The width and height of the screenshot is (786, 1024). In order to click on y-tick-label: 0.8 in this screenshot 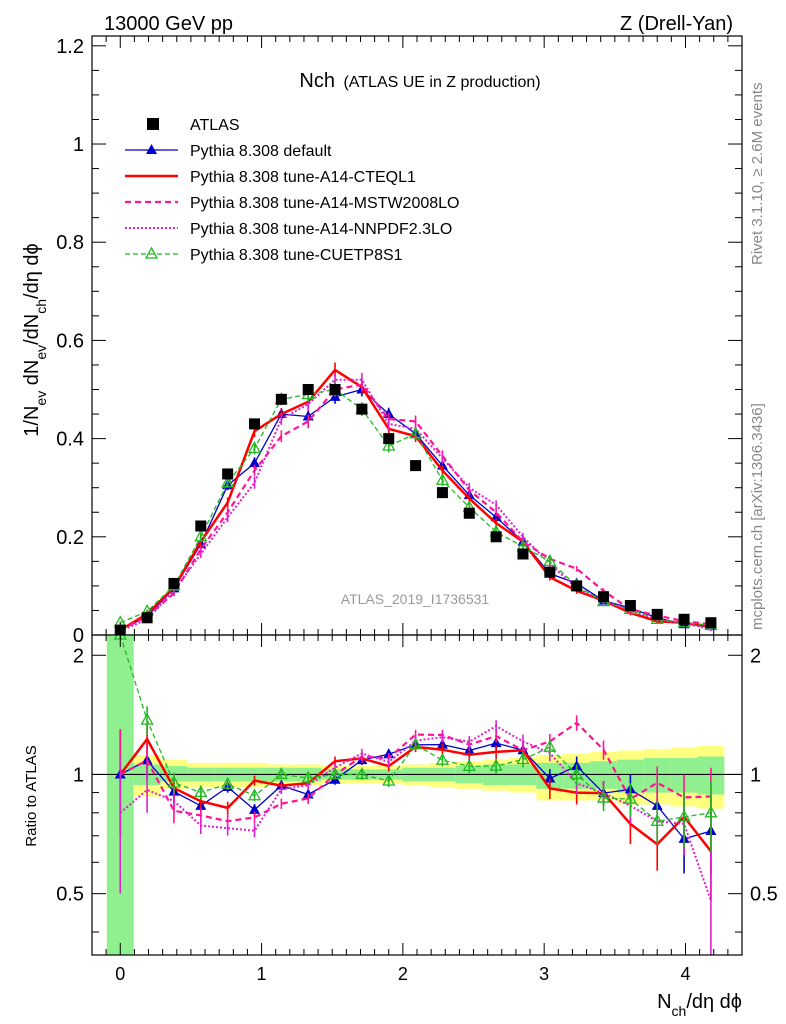, I will do `click(70, 243)`.